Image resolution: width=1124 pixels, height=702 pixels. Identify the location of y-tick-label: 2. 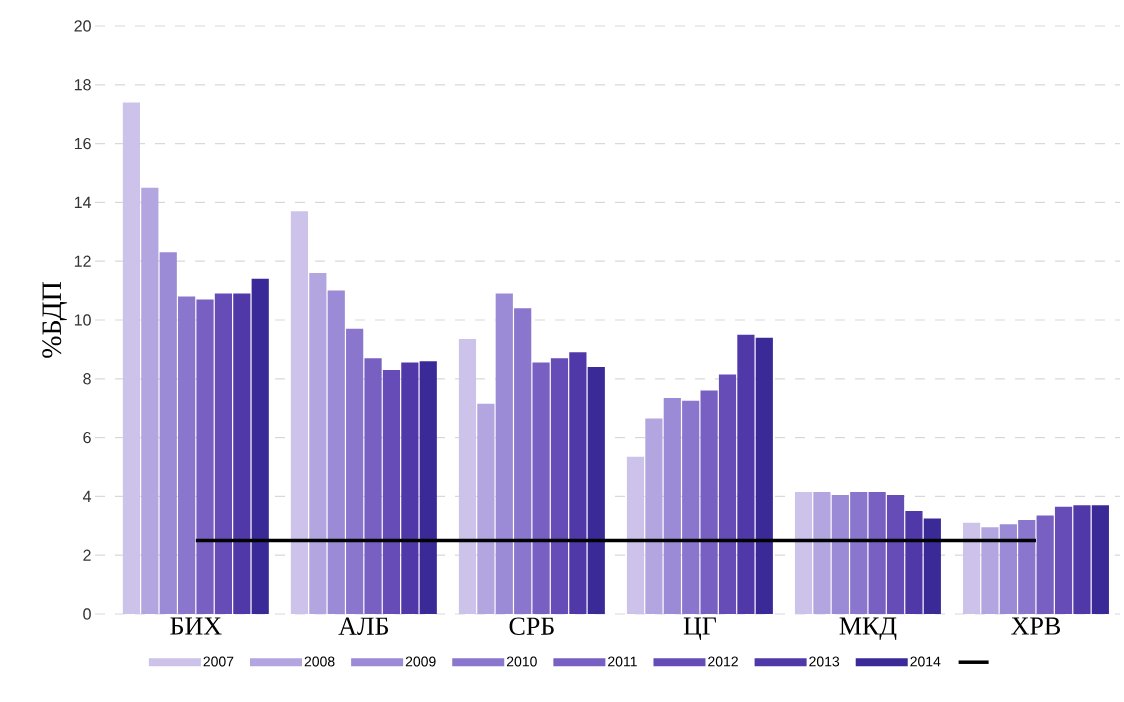
(87, 555).